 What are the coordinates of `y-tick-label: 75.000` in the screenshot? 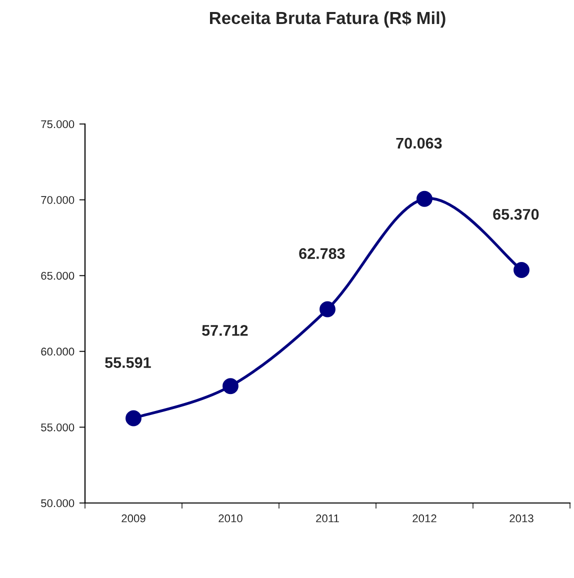 It's located at (57, 124).